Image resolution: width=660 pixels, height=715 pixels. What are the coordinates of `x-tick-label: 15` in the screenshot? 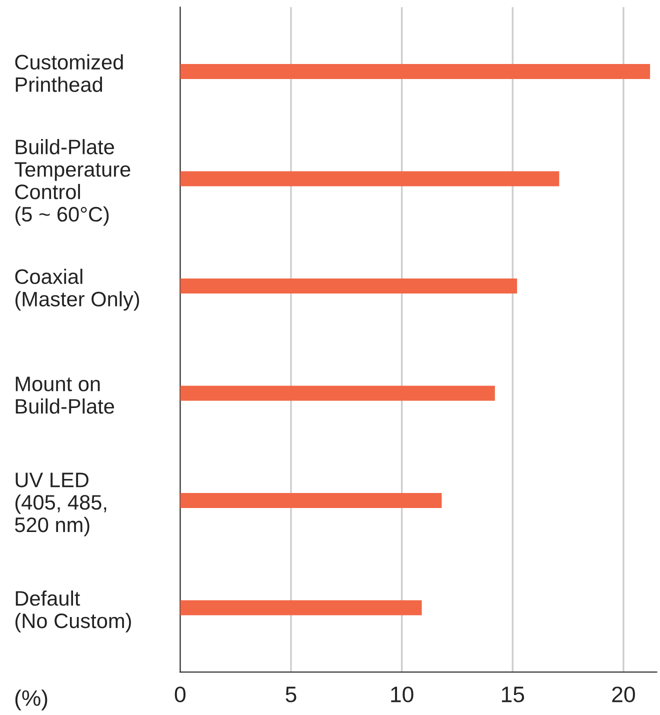 It's located at (513, 694).